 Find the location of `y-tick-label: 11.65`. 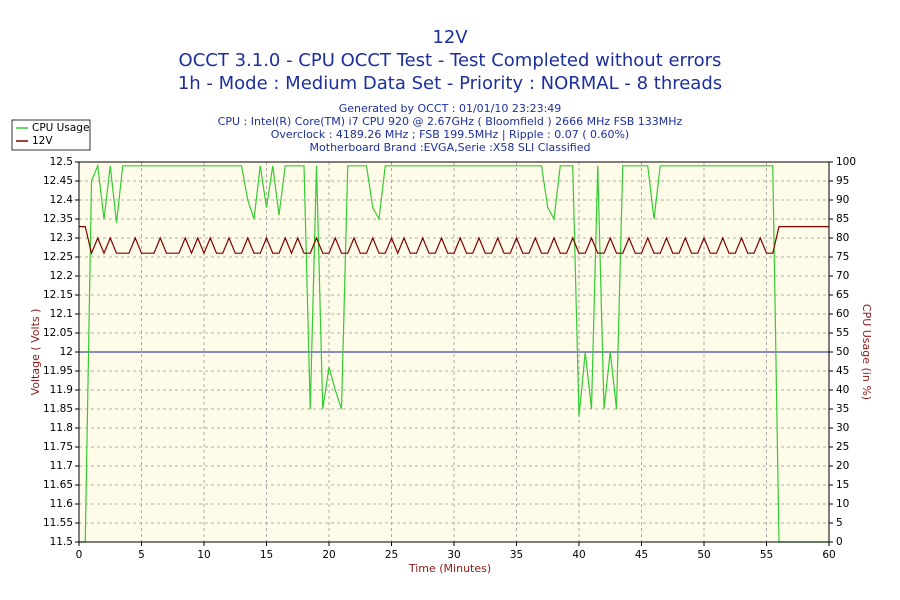

y-tick-label: 11.65 is located at coordinates (58, 485).